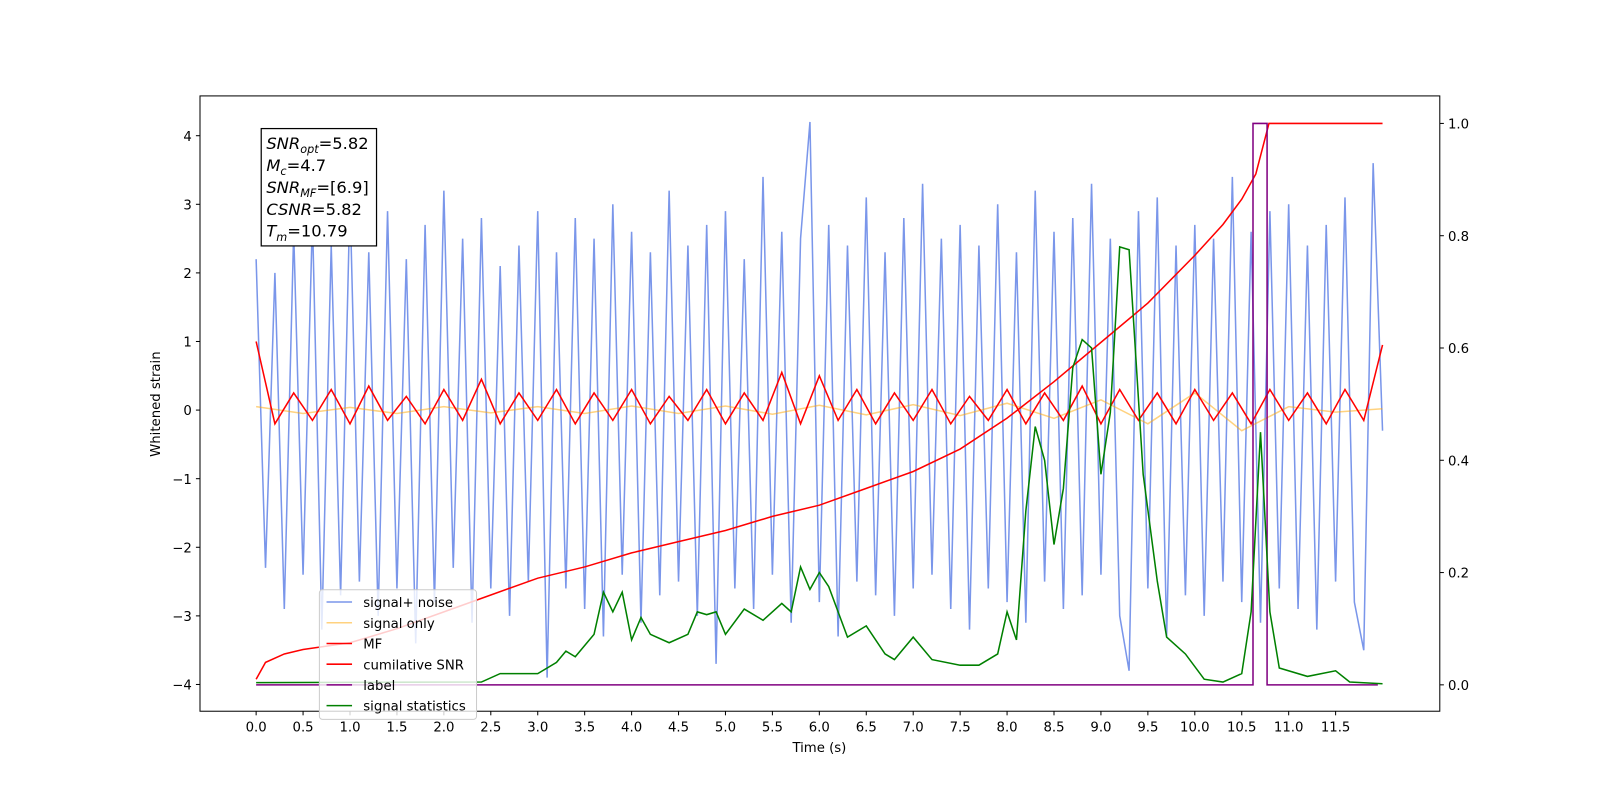  Describe the element at coordinates (1458, 461) in the screenshot. I see `y2-tick-label: 0.4` at that location.